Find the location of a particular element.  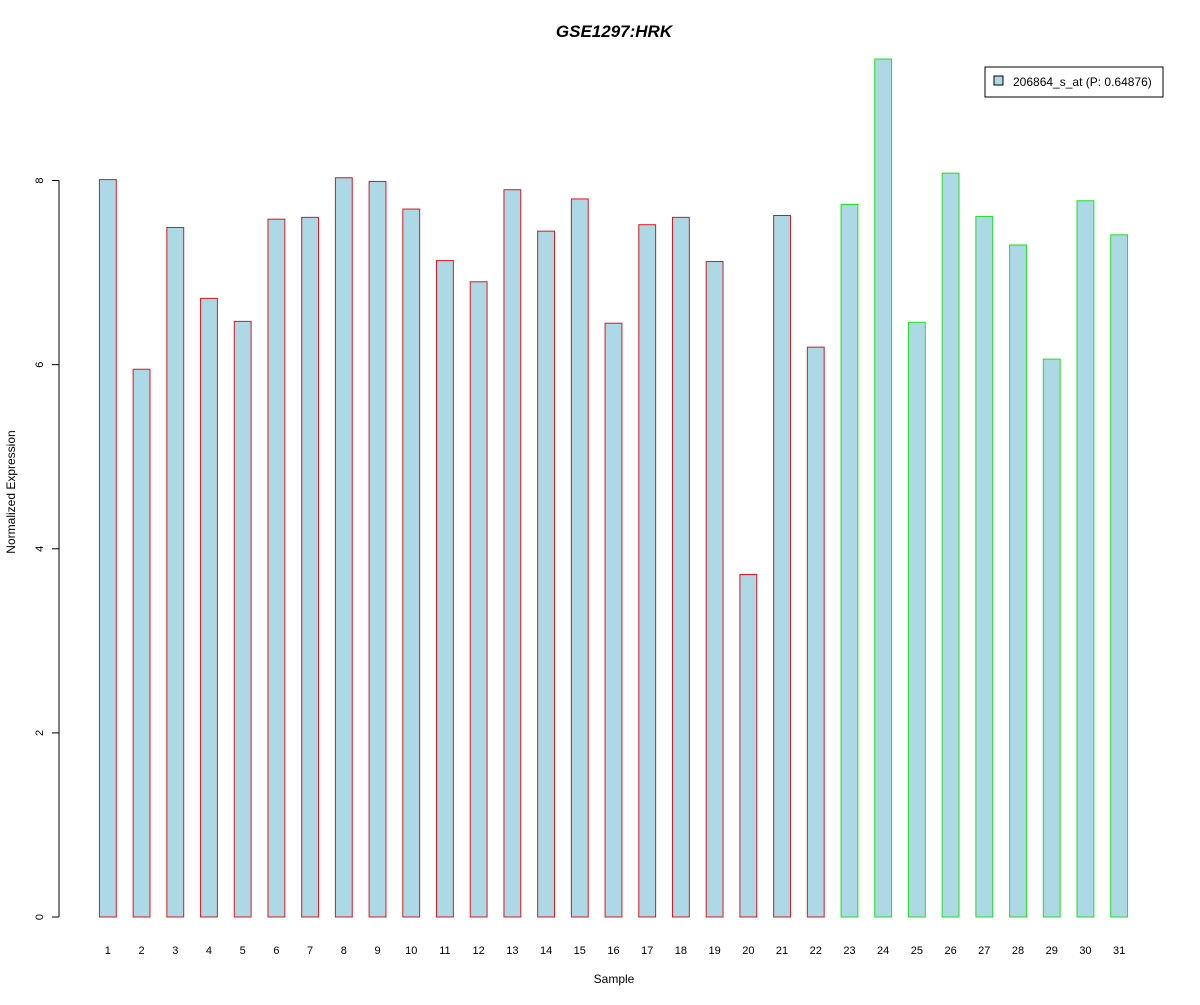

y-axis: 0 2 4 6 8 is located at coordinates (47, 548).